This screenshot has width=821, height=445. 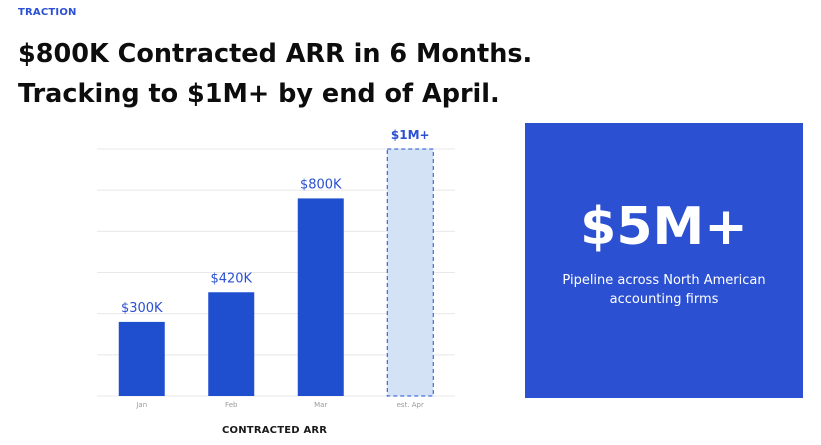 What do you see at coordinates (410, 405) in the screenshot?
I see `chart-tick-label: est. Apr` at bounding box center [410, 405].